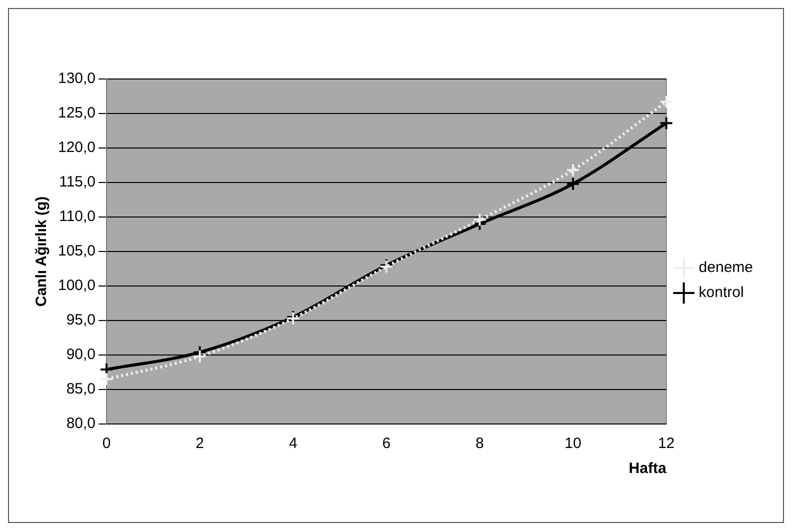 This screenshot has width=792, height=531. I want to click on y-tick-label: 110,0, so click(77, 217).